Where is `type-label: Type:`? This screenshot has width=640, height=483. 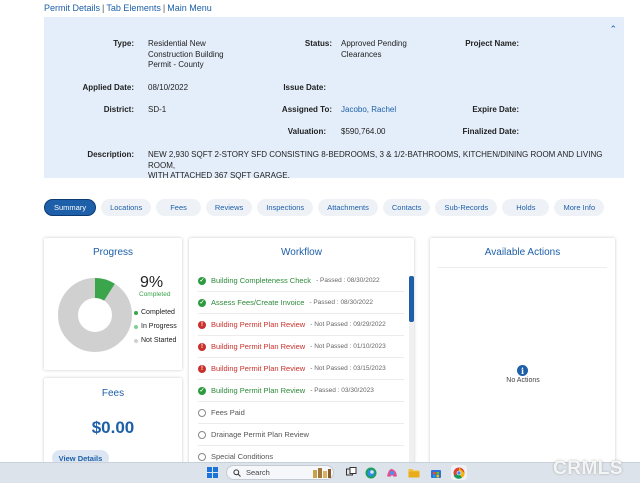 type-label: Type: is located at coordinates (123, 43).